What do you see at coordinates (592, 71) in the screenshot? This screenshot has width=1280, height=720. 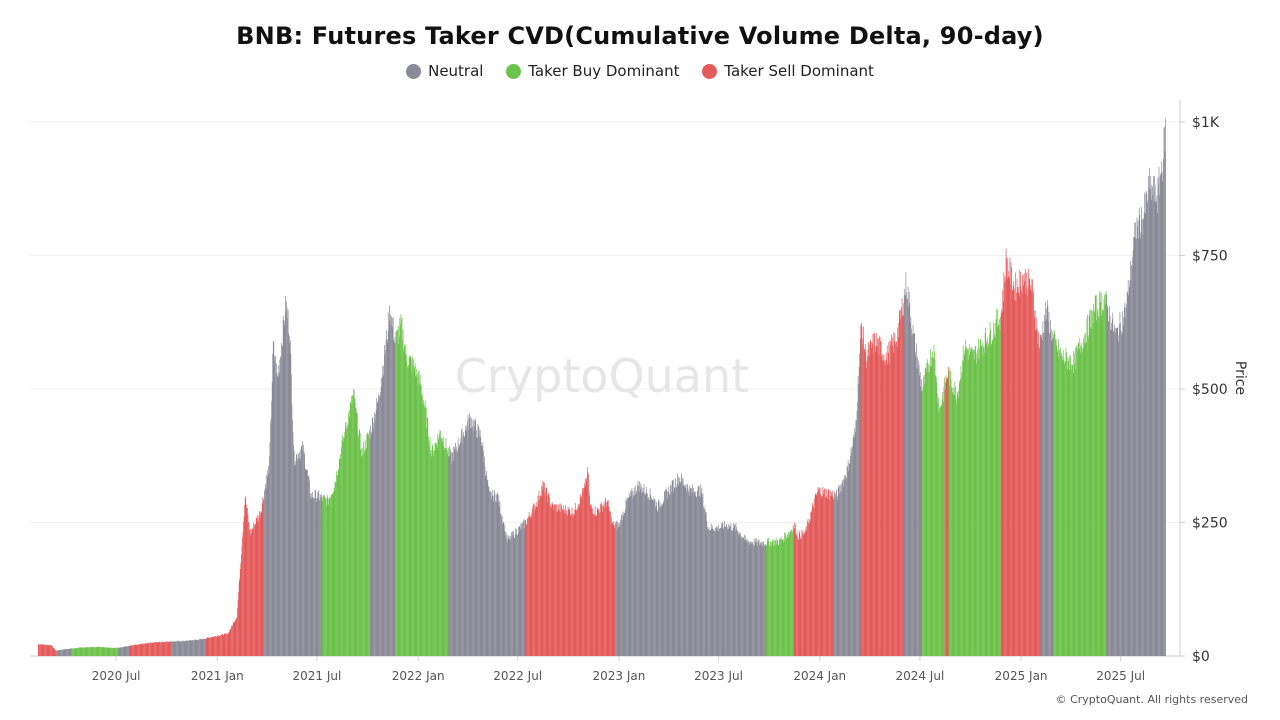 I see `legend-item-taker-buy: Taker Buy Dominant` at bounding box center [592, 71].